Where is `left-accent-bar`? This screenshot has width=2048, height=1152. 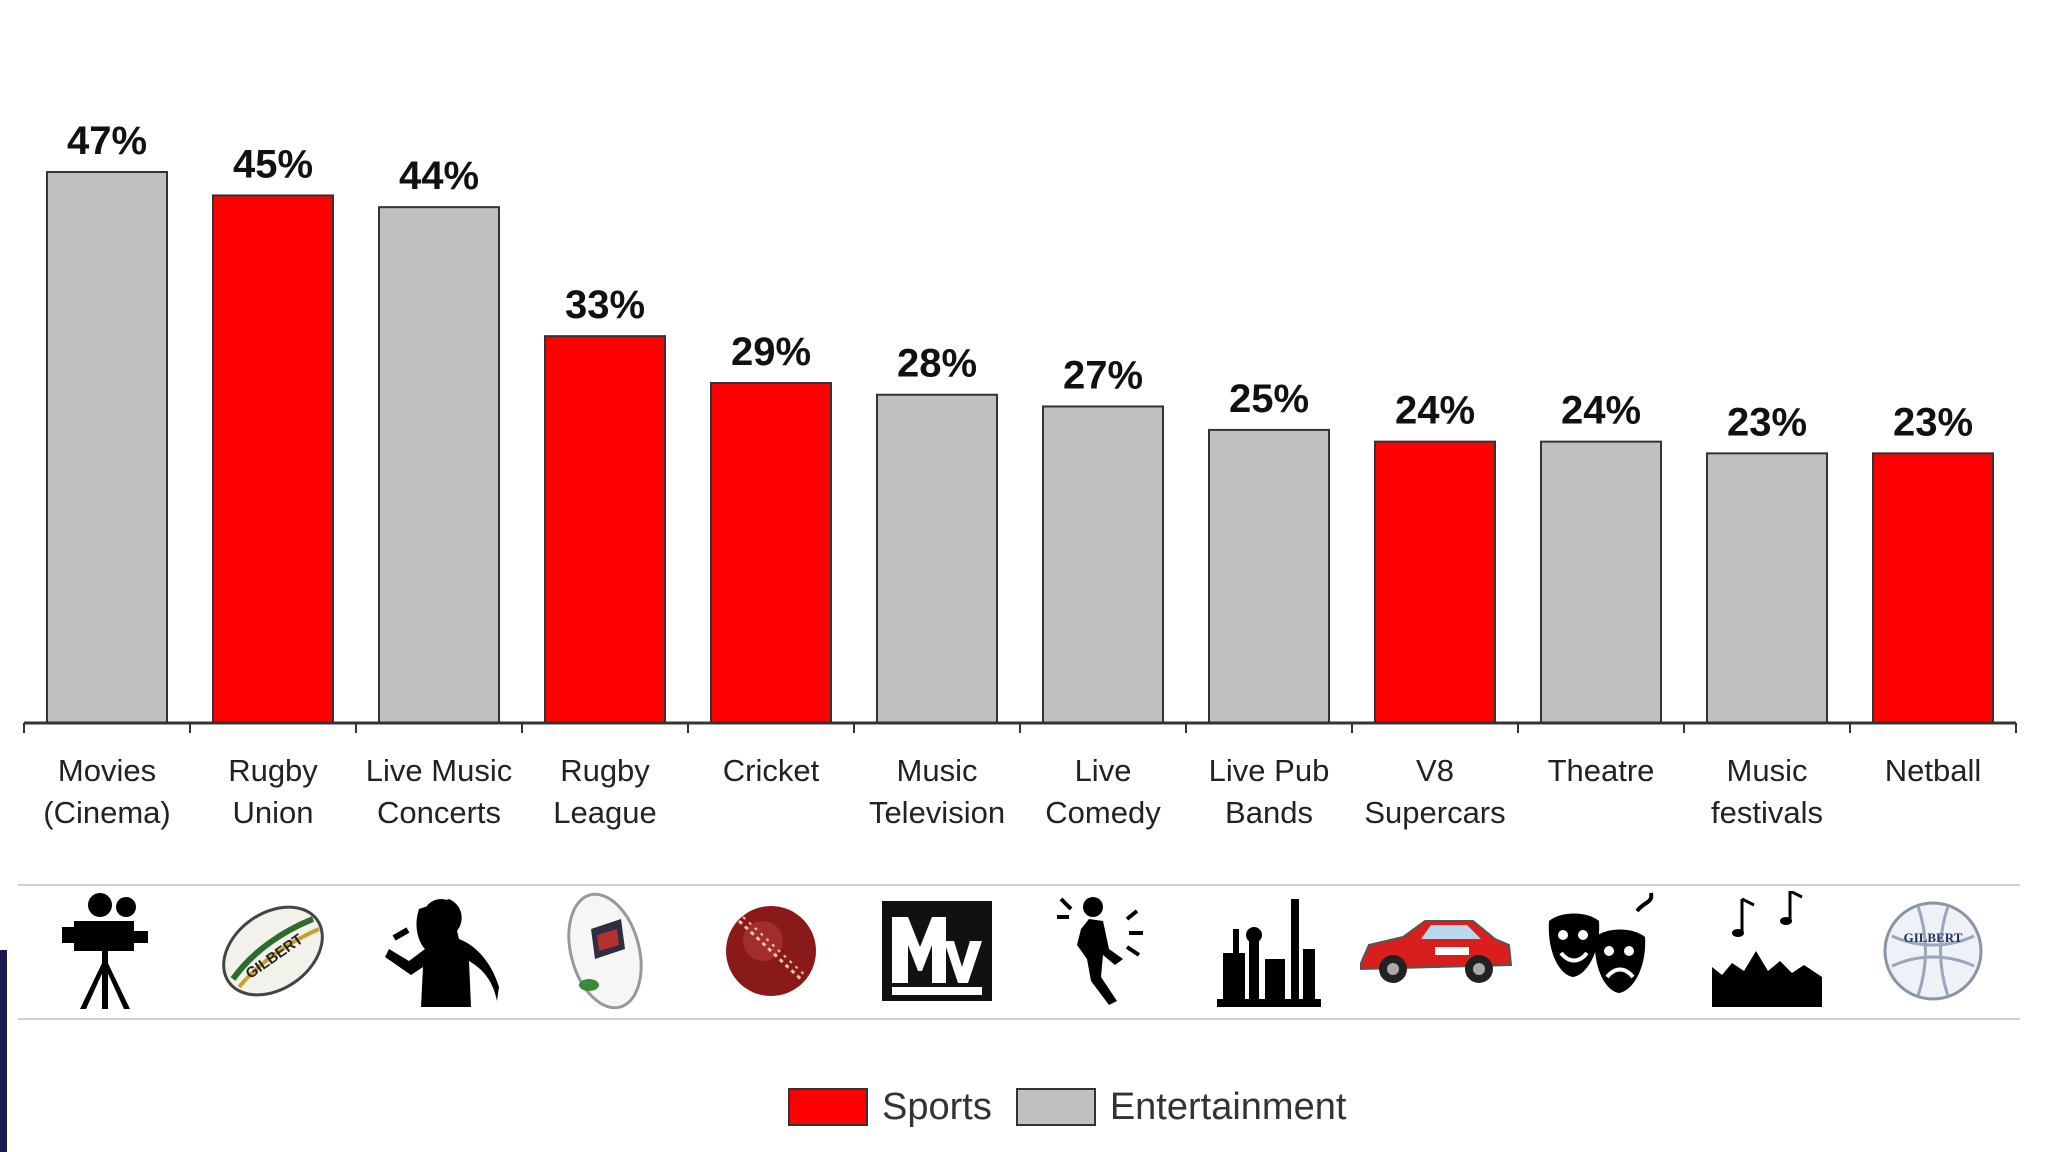 left-accent-bar is located at coordinates (3, 1051).